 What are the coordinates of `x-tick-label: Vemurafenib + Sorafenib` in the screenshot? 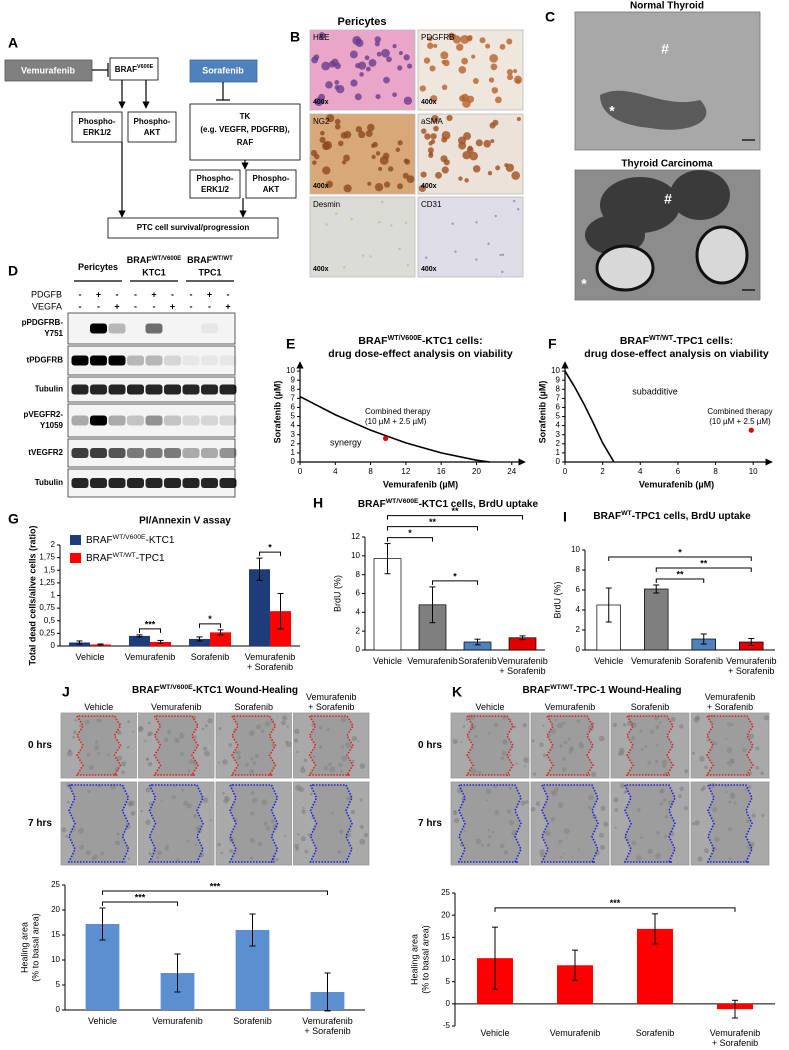 It's located at (735, 1038).